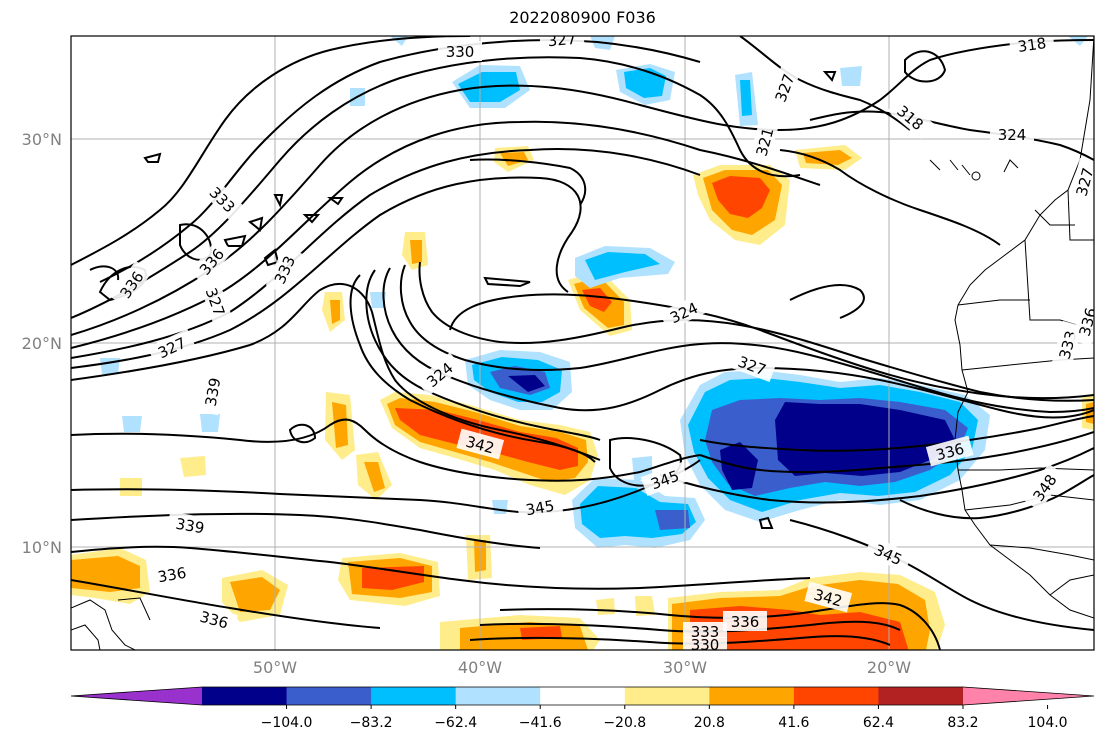 The width and height of the screenshot is (1105, 741). I want to click on colorbar-tick-label: 20.8, so click(709, 723).